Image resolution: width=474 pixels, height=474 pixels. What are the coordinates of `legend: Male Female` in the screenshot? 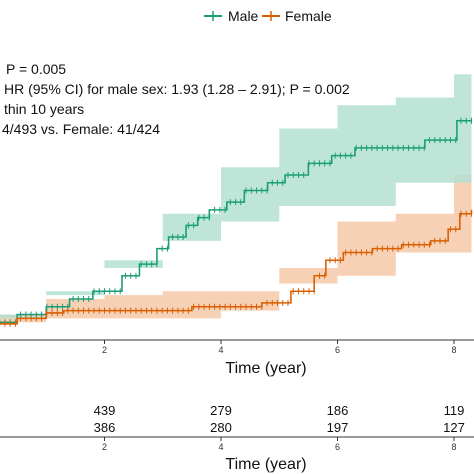 It's located at (268, 16).